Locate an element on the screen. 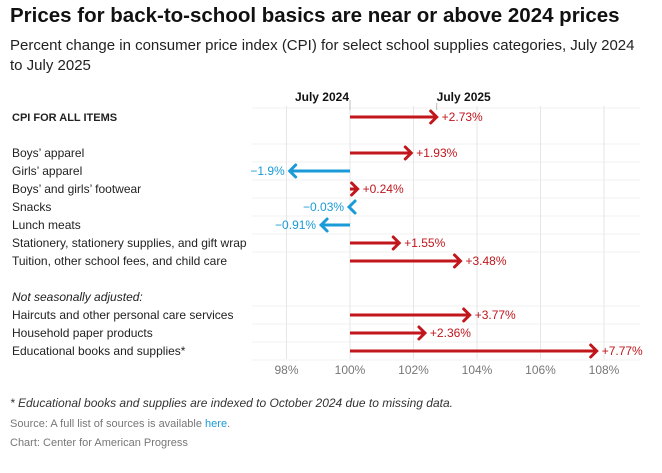 This screenshot has height=473, width=662. row-label: Boys’ apparel is located at coordinates (48, 153).